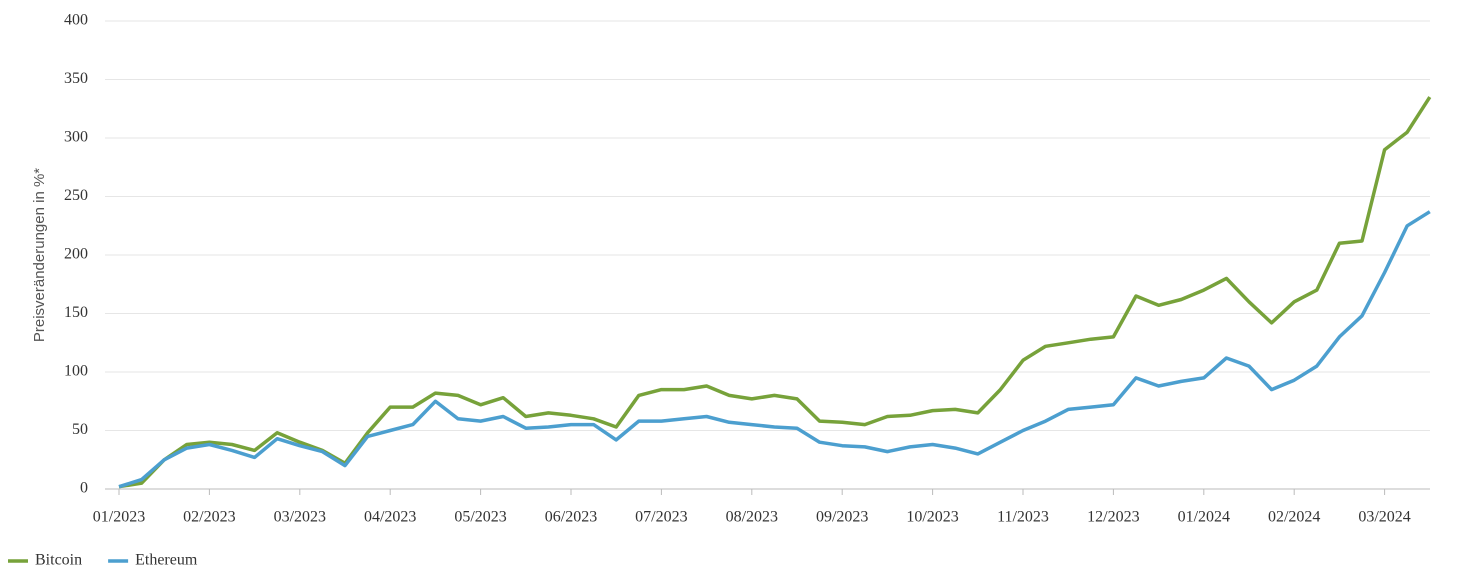 The height and width of the screenshot is (576, 1457). I want to click on y-tick-label: 350, so click(76, 78).